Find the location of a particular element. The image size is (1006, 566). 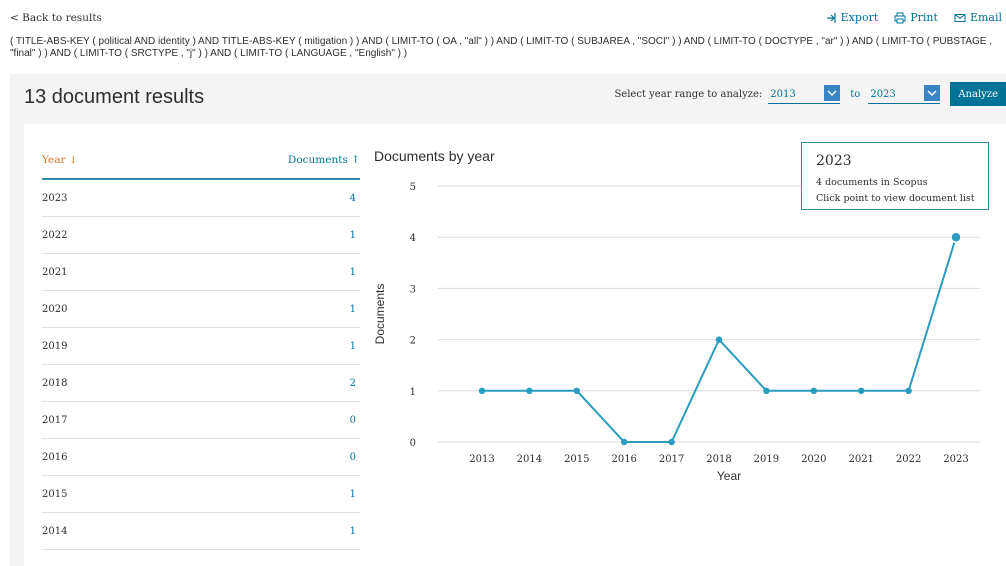

arrow-up-icon: ↑ is located at coordinates (355, 160).